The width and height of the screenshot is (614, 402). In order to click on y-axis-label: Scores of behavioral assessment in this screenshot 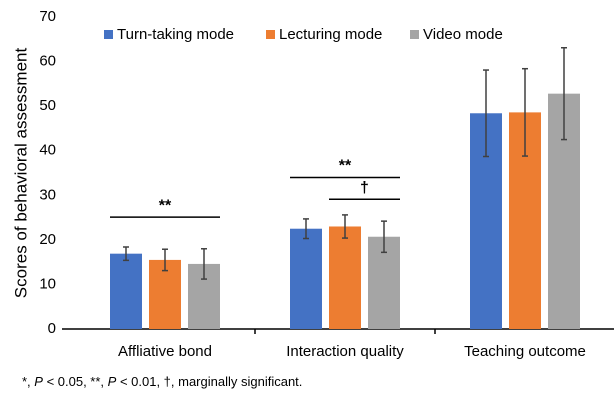, I will do `click(20, 173)`.